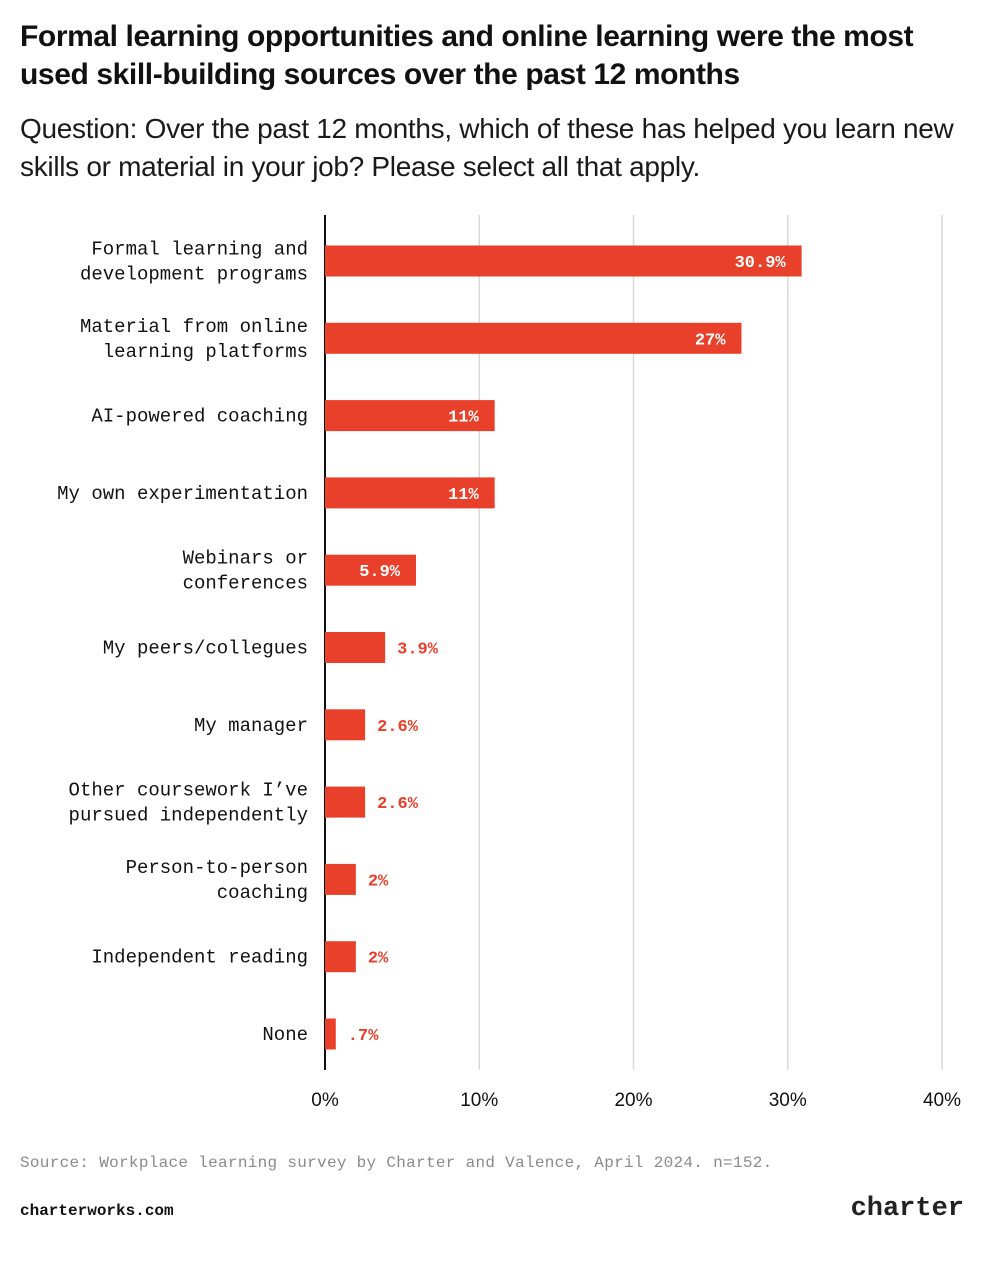  I want to click on category-label: My peers/collegues, so click(205, 649).